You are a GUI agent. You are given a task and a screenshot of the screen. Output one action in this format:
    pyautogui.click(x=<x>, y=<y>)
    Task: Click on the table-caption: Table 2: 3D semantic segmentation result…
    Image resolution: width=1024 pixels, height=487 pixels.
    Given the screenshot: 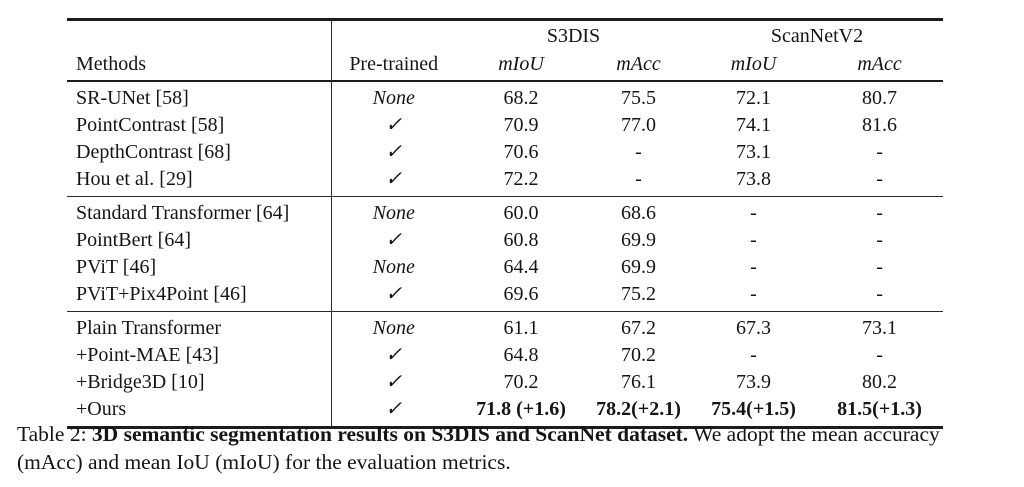 What is the action you would take?
    pyautogui.click(x=511, y=448)
    